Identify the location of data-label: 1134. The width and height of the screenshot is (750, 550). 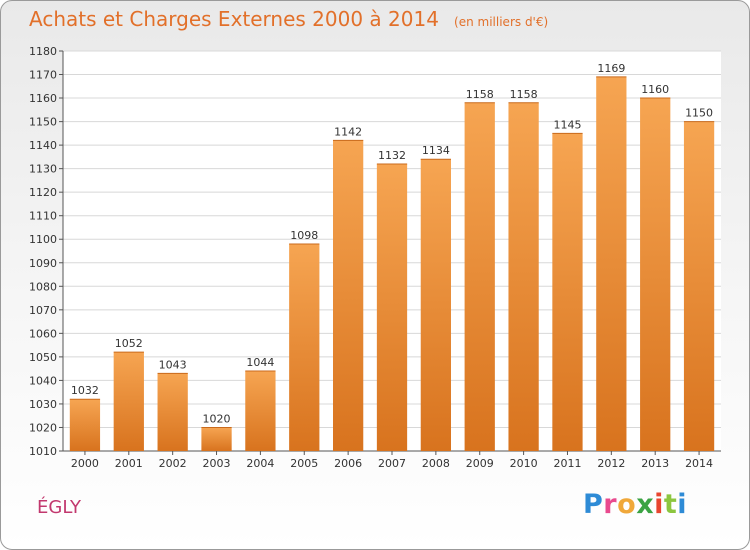
(436, 150).